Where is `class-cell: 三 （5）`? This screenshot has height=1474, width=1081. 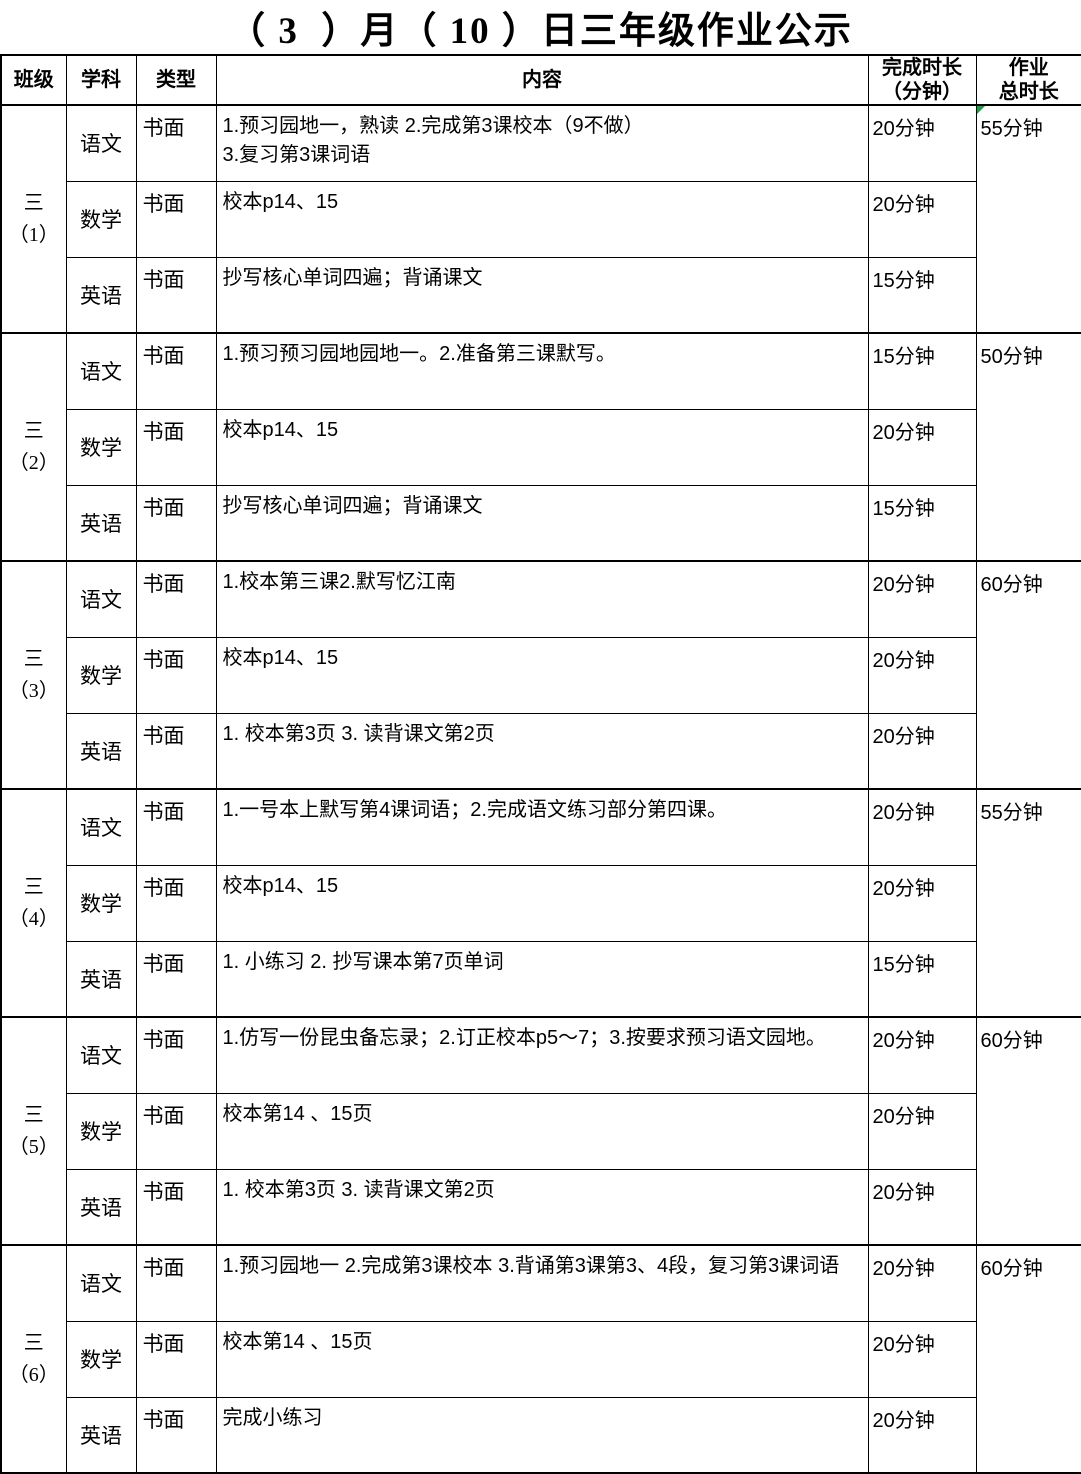
class-cell: 三 （5） is located at coordinates (33, 1131).